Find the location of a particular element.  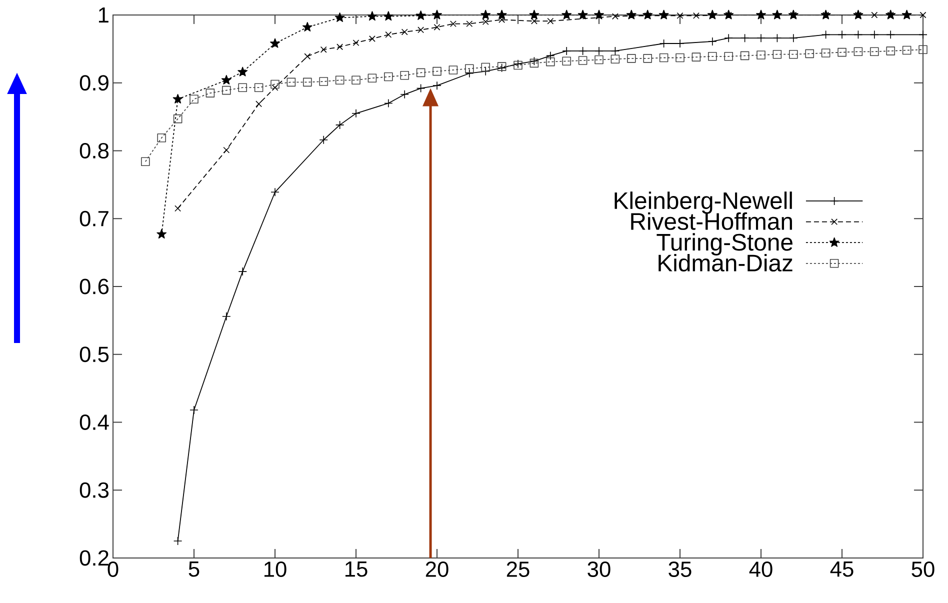

x-tick-label: 5 is located at coordinates (194, 569).